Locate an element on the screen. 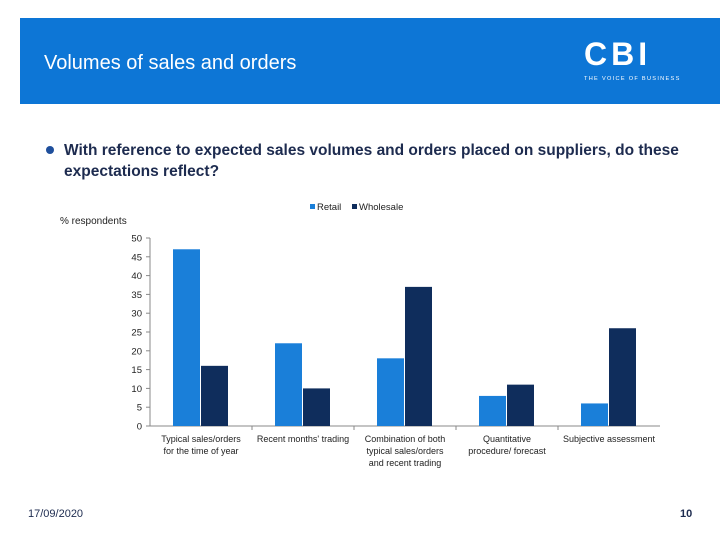  y-tick-label: 45 is located at coordinates (136, 257).